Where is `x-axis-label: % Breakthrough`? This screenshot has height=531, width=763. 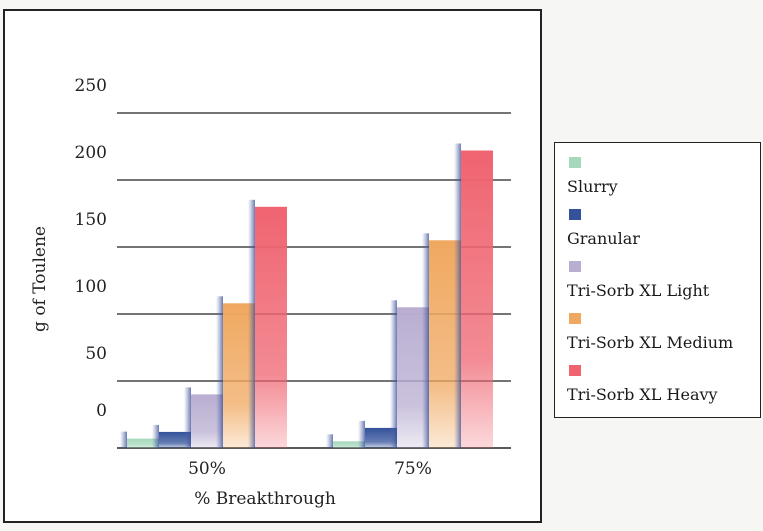 x-axis-label: % Breakthrough is located at coordinates (265, 499).